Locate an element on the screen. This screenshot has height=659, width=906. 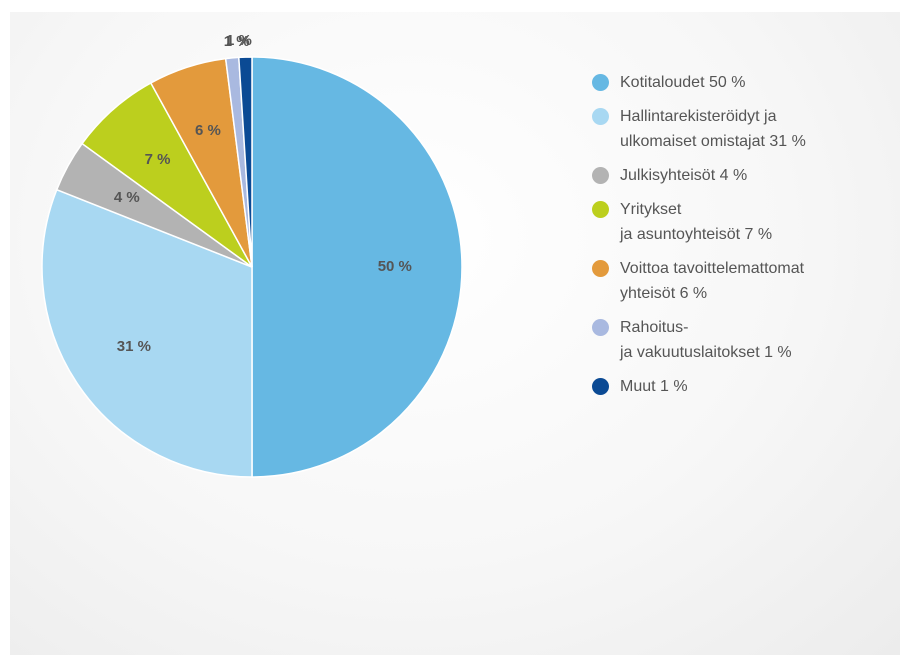
legend-label: Yritykset ja asuntoyhteisöt 7 % is located at coordinates (696, 222).